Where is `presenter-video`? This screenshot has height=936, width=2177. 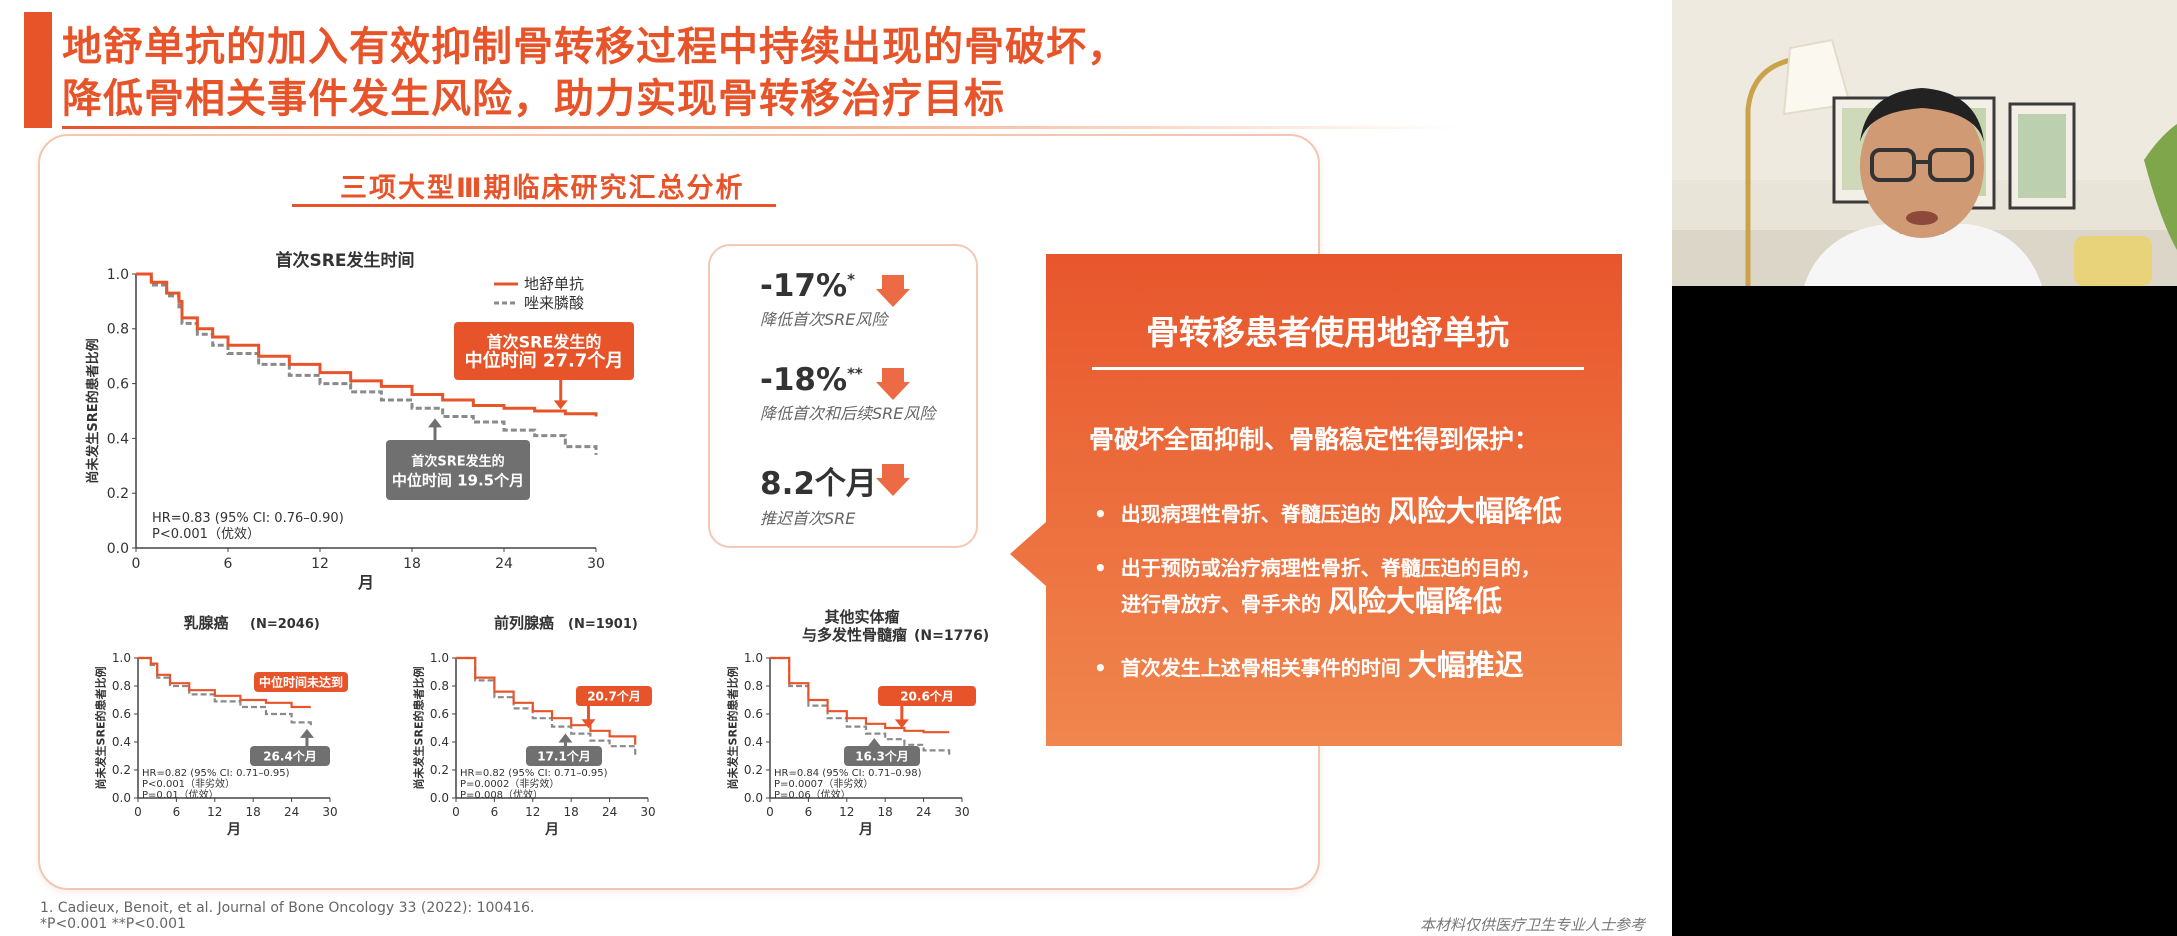
presenter-video is located at coordinates (1924, 143).